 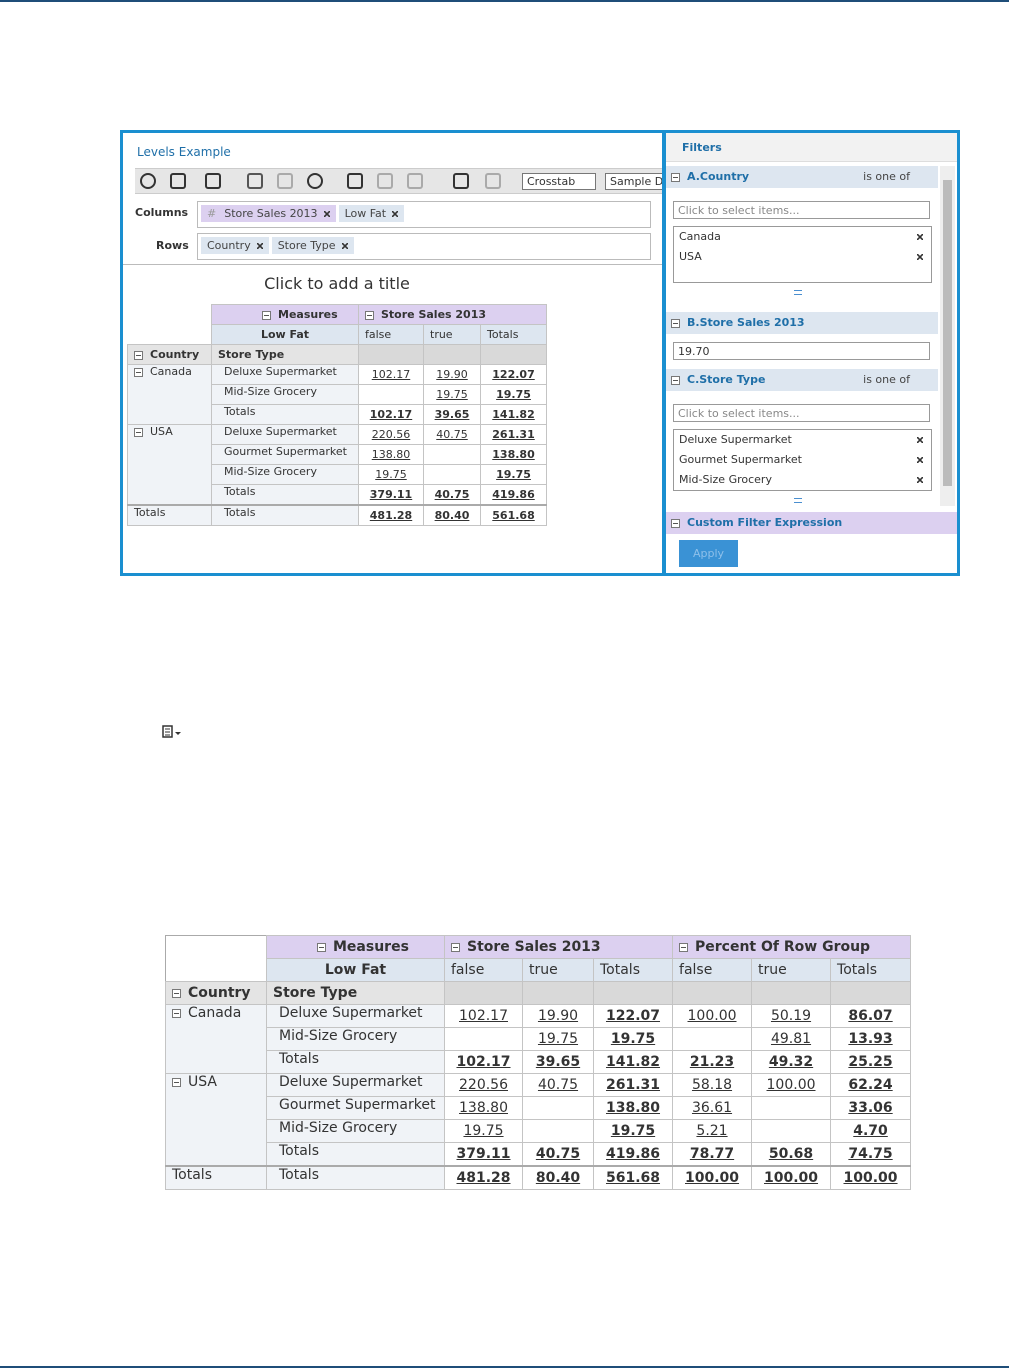 What do you see at coordinates (791, 1154) in the screenshot?
I see `value-link: 50.68` at bounding box center [791, 1154].